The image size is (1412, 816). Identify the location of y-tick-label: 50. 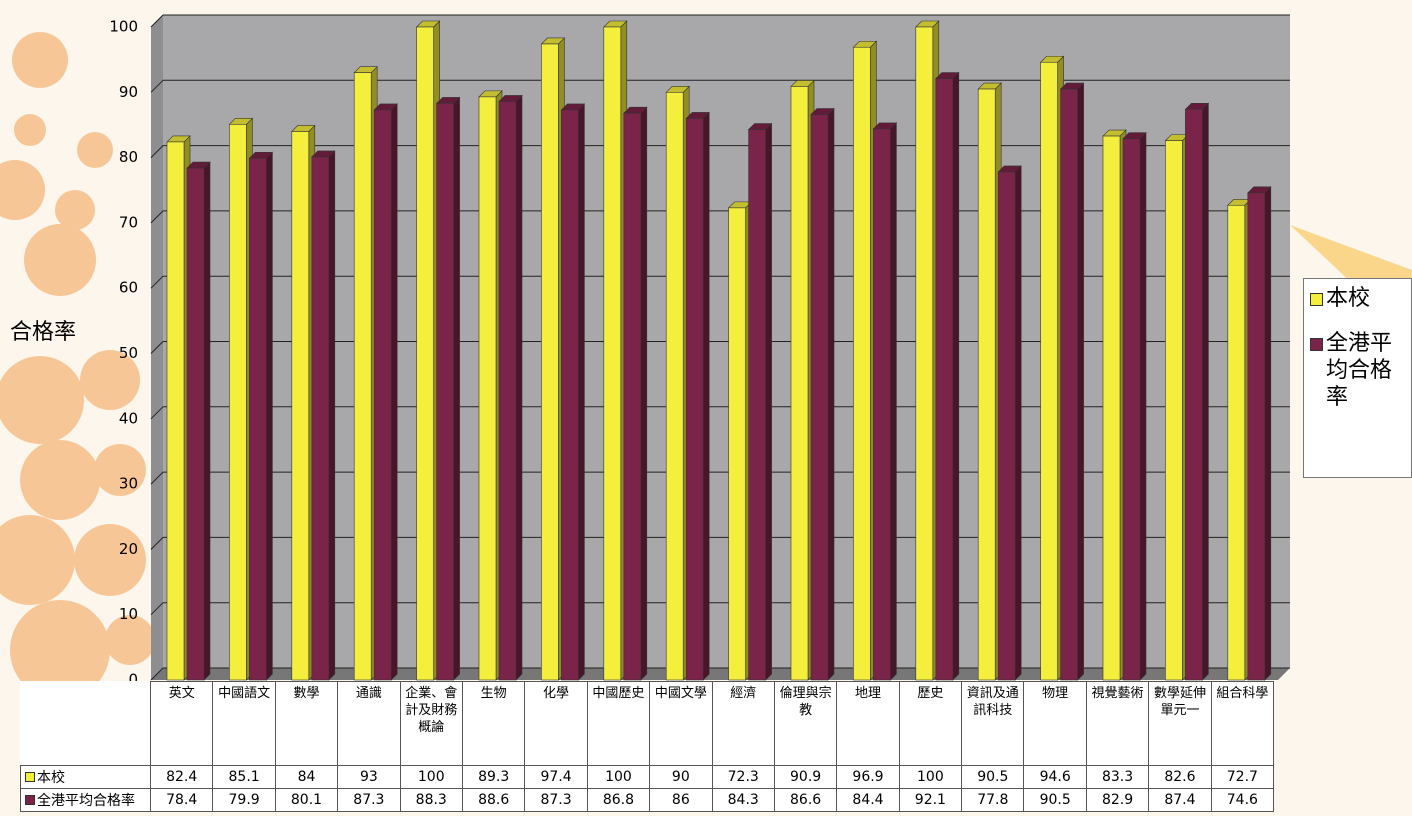
(128, 353).